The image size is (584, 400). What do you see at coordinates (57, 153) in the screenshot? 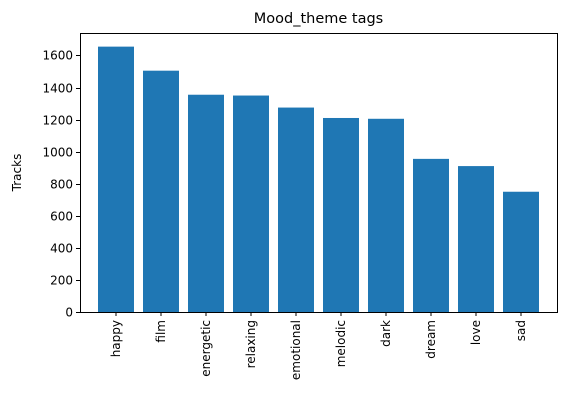
I see `y-tick-label-1000: 1000` at bounding box center [57, 153].